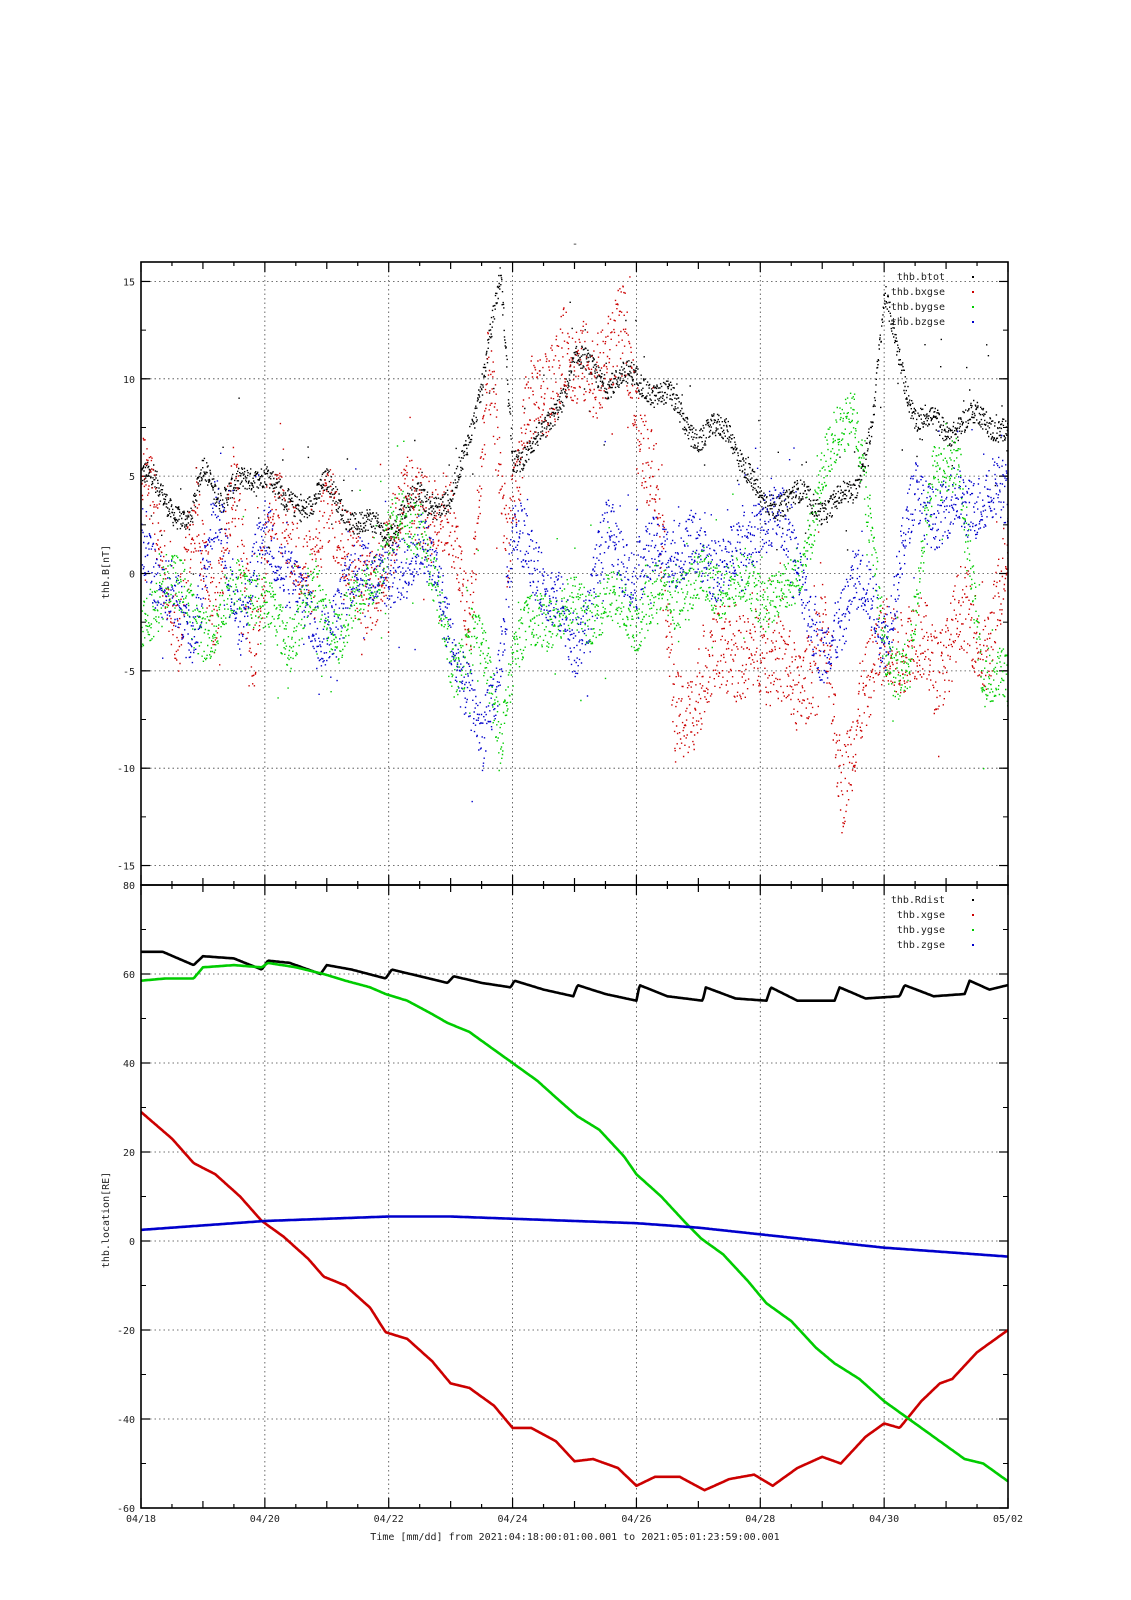  What do you see at coordinates (129, 1064) in the screenshot?
I see `location-ytick-label: 40` at bounding box center [129, 1064].